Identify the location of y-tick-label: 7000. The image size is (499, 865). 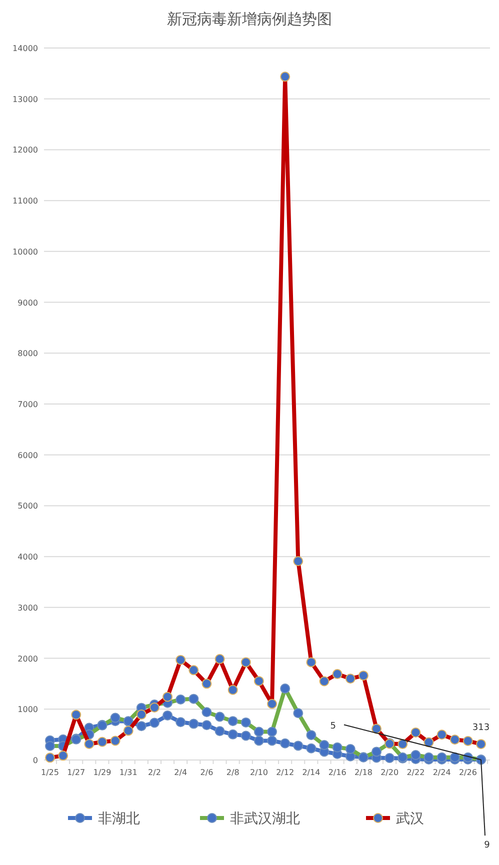
(28, 404).